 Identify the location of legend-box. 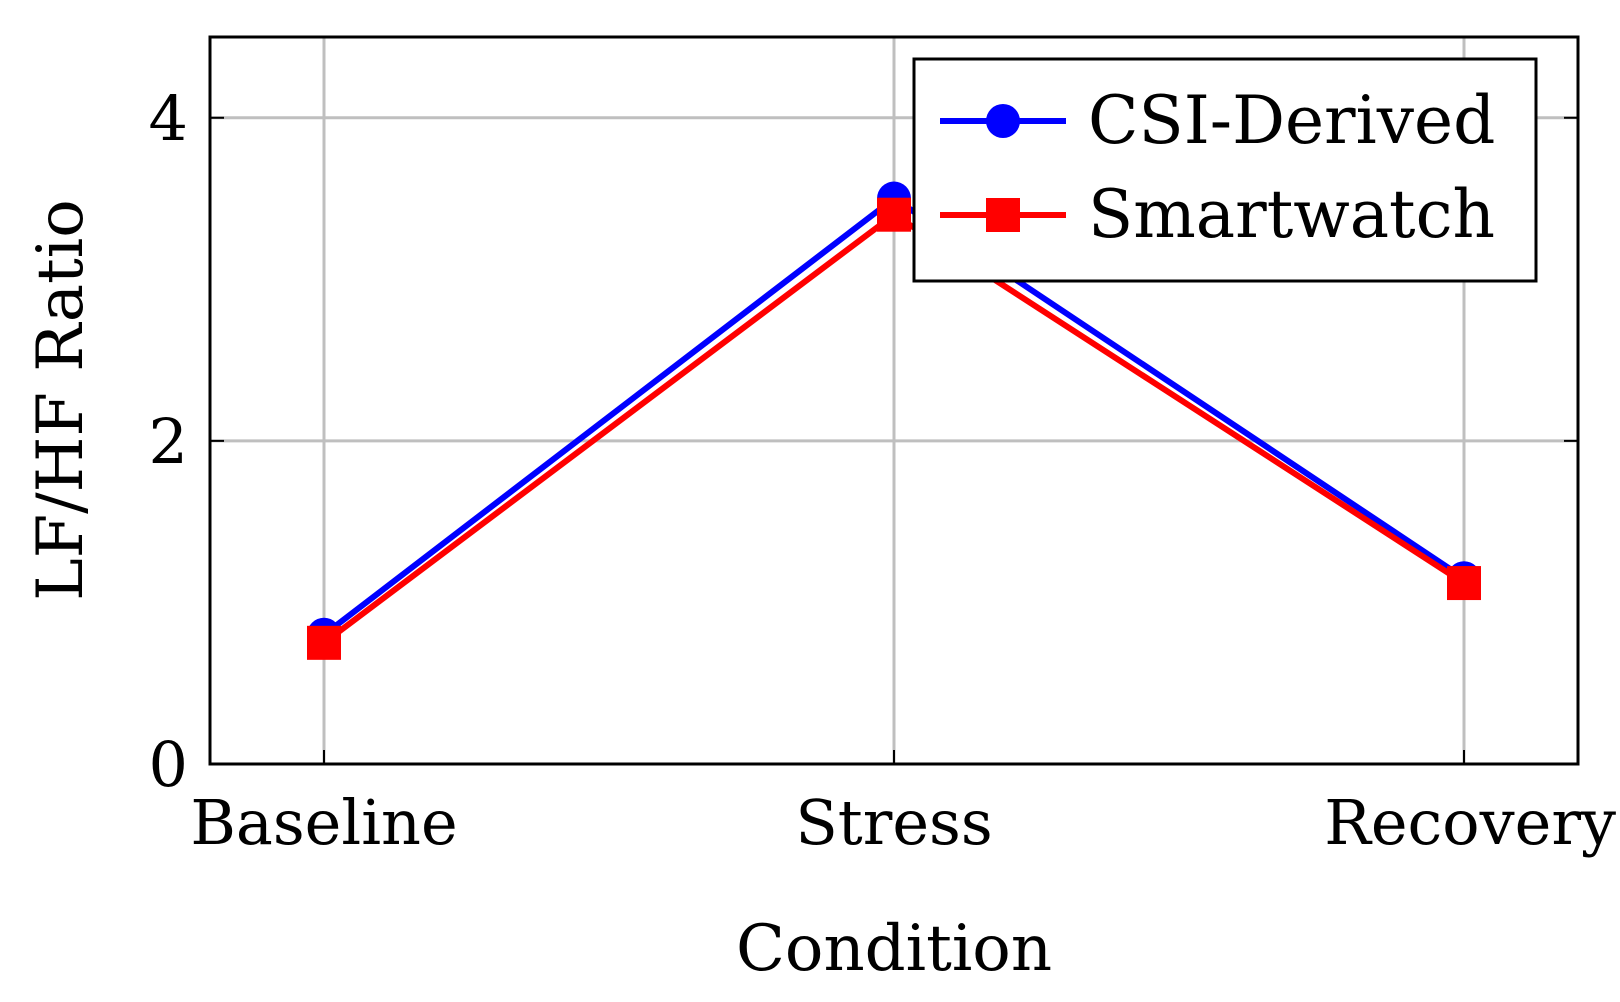
(1225, 170).